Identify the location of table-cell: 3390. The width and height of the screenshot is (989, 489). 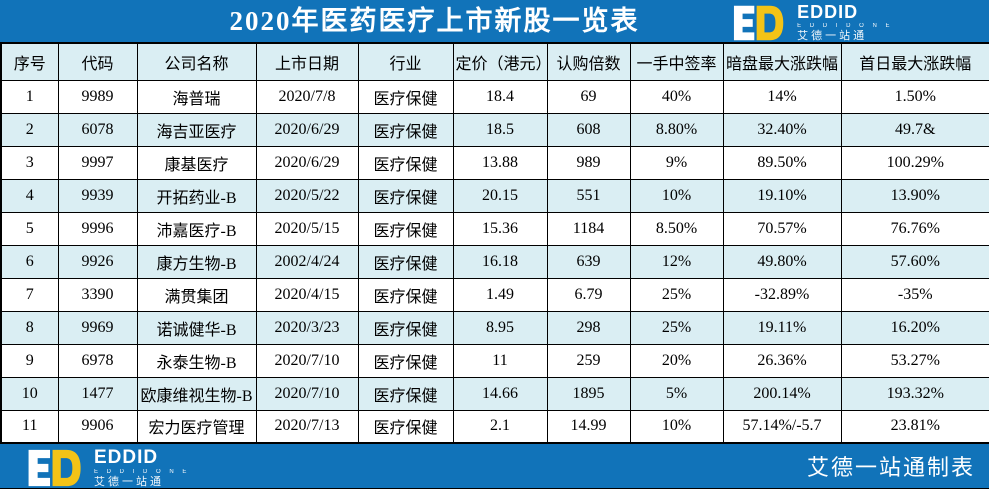
(97, 294).